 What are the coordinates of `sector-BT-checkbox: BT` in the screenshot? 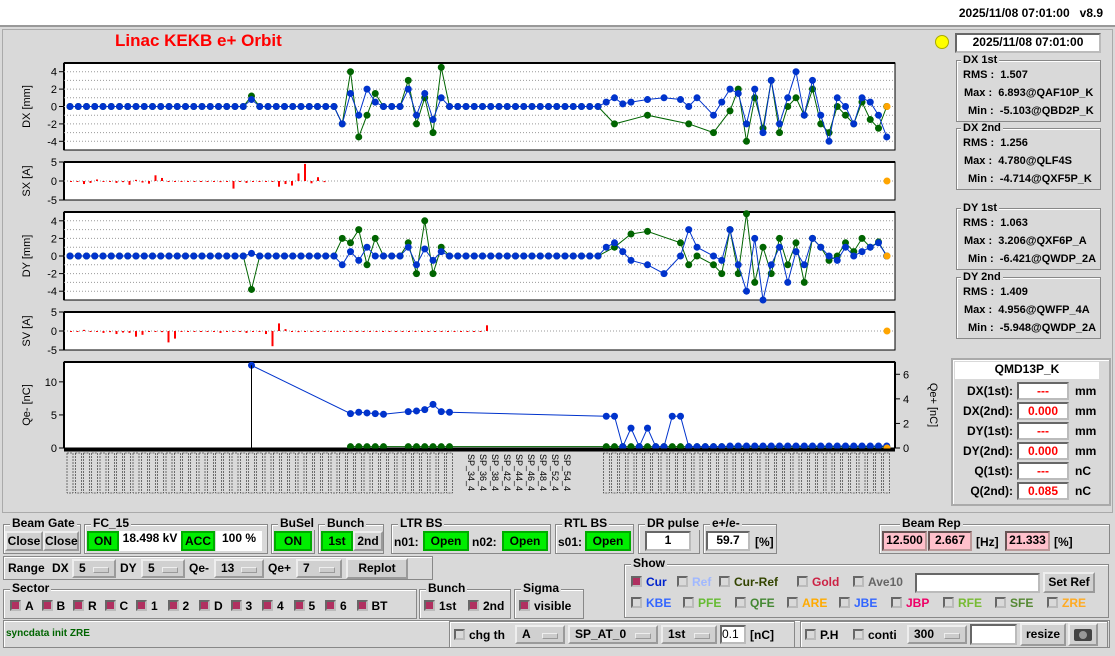 It's located at (372, 606).